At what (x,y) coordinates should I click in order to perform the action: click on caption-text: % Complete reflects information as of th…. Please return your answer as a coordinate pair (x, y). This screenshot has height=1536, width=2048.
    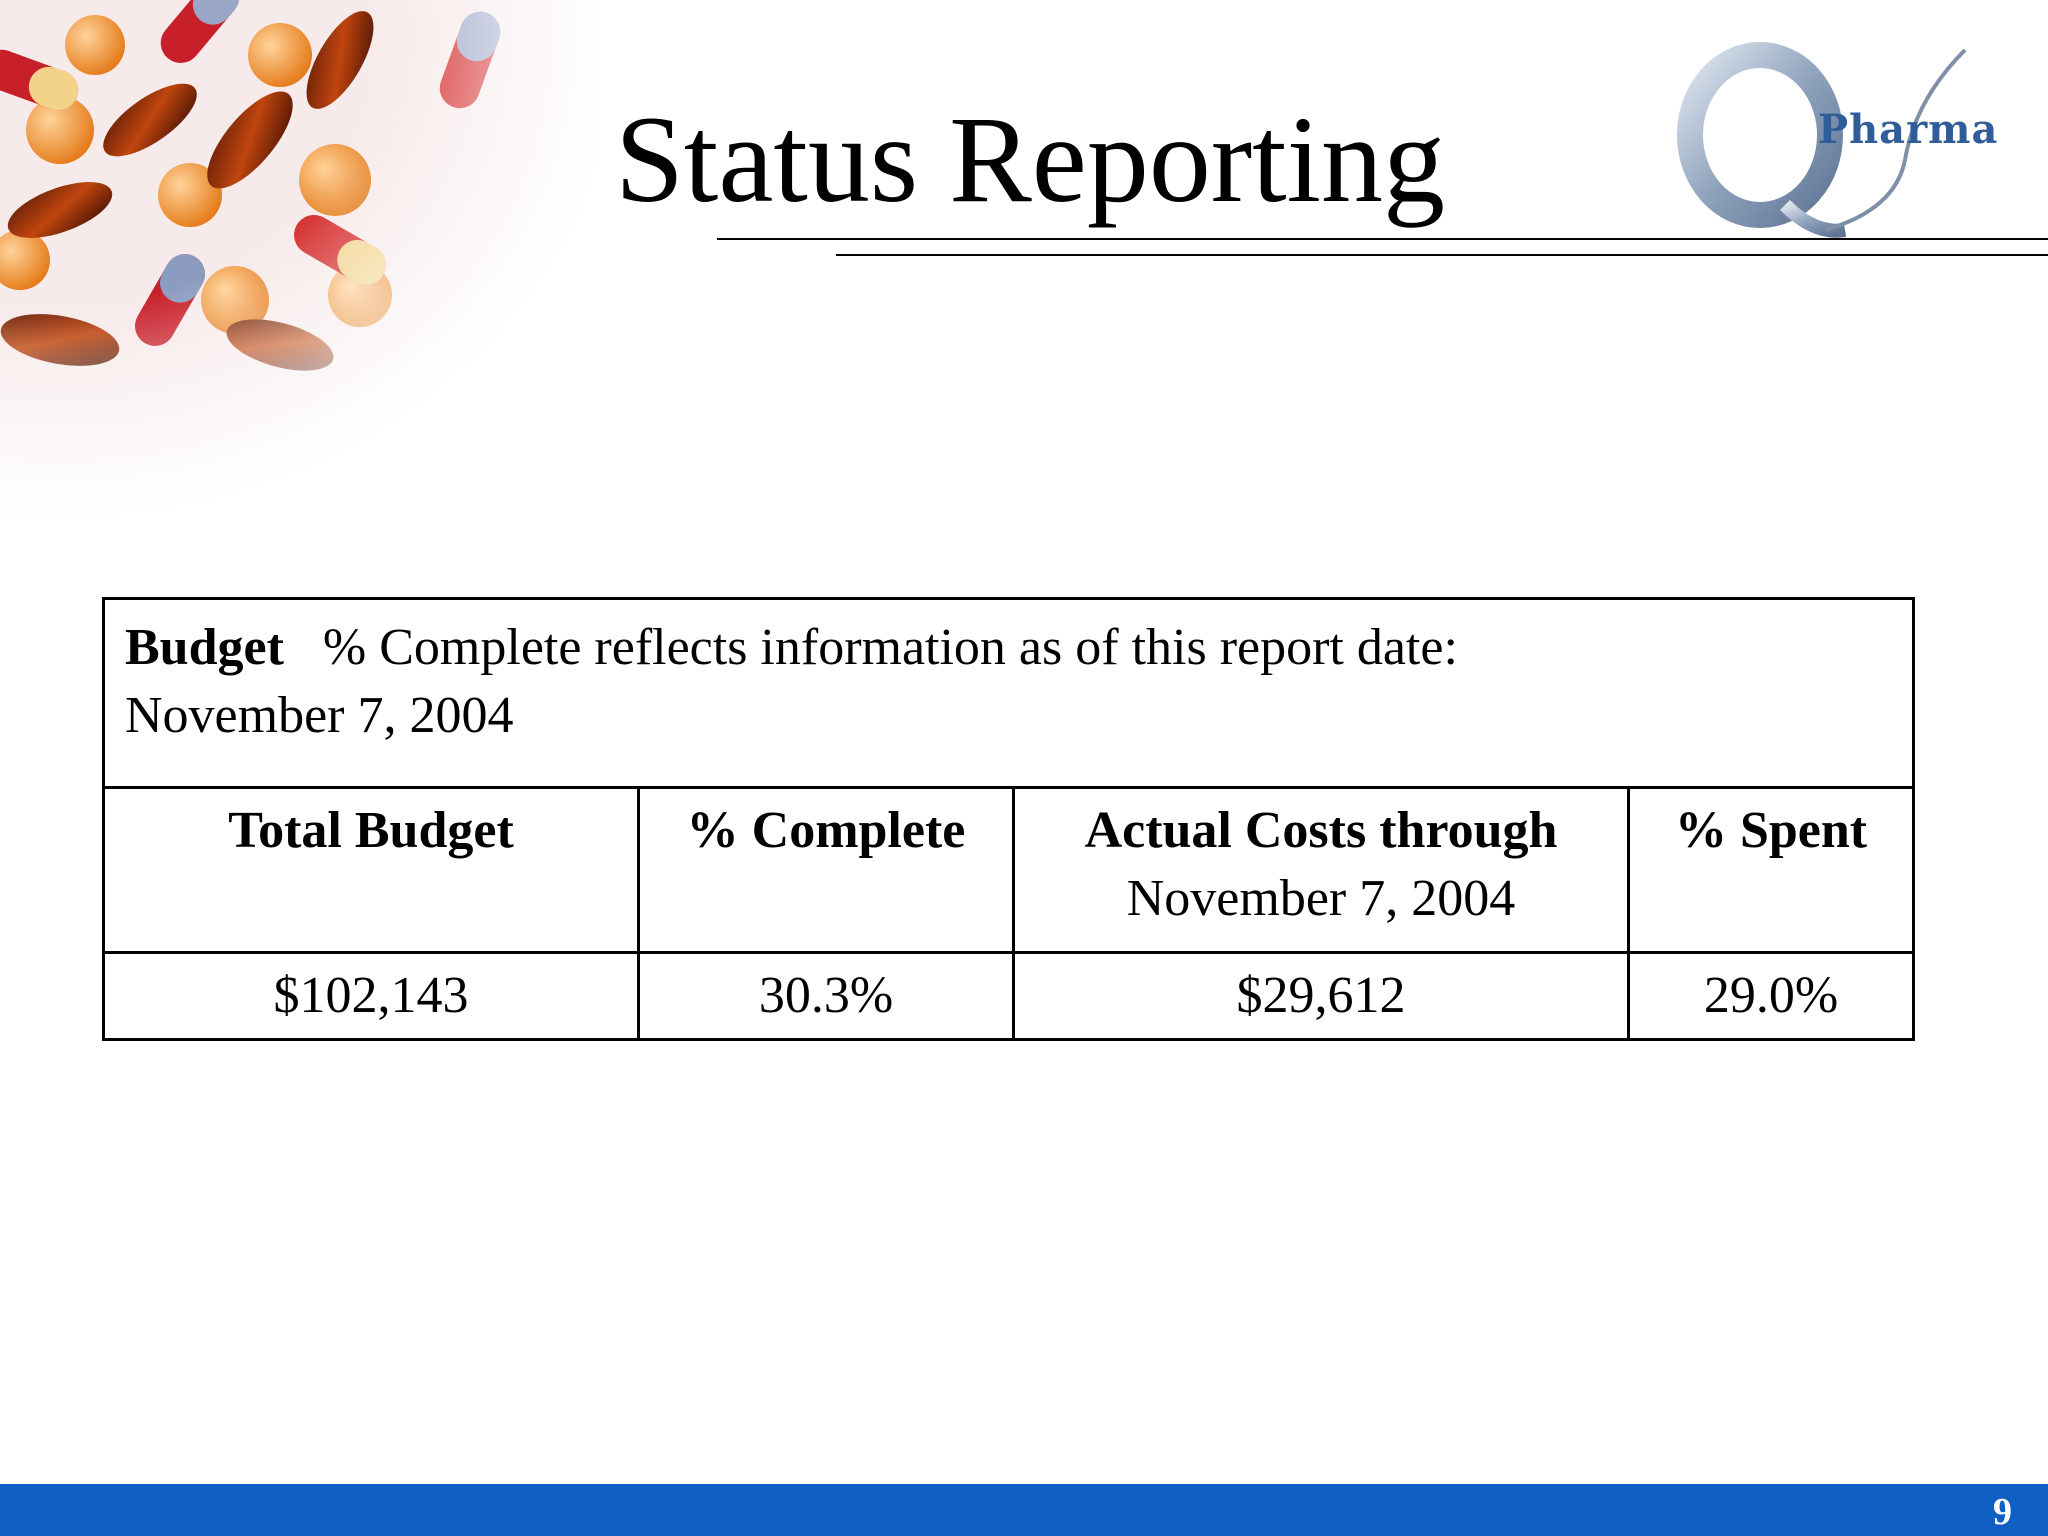
    Looking at the image, I should click on (890, 647).